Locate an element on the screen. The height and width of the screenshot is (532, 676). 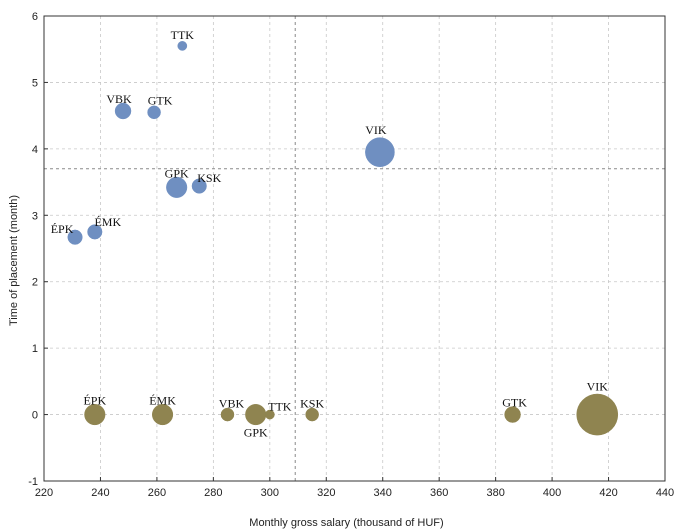
x-tick-label: 260 is located at coordinates (157, 493).